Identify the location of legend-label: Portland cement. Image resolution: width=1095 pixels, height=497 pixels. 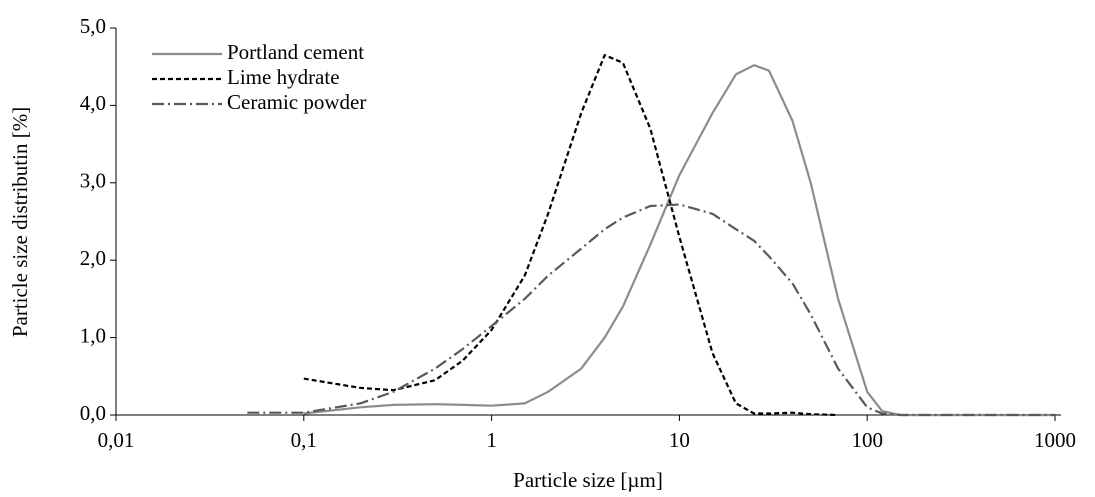
(295, 52).